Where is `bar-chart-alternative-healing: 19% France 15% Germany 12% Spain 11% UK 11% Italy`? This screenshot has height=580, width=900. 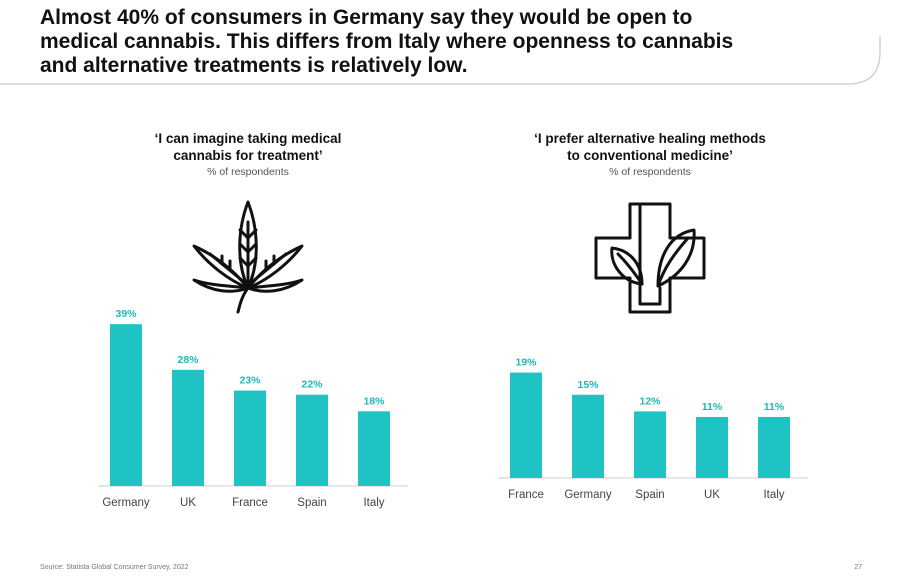 bar-chart-alternative-healing: 19% France 15% Germany 12% Spain 11% UK 11% Italy is located at coordinates (653, 429).